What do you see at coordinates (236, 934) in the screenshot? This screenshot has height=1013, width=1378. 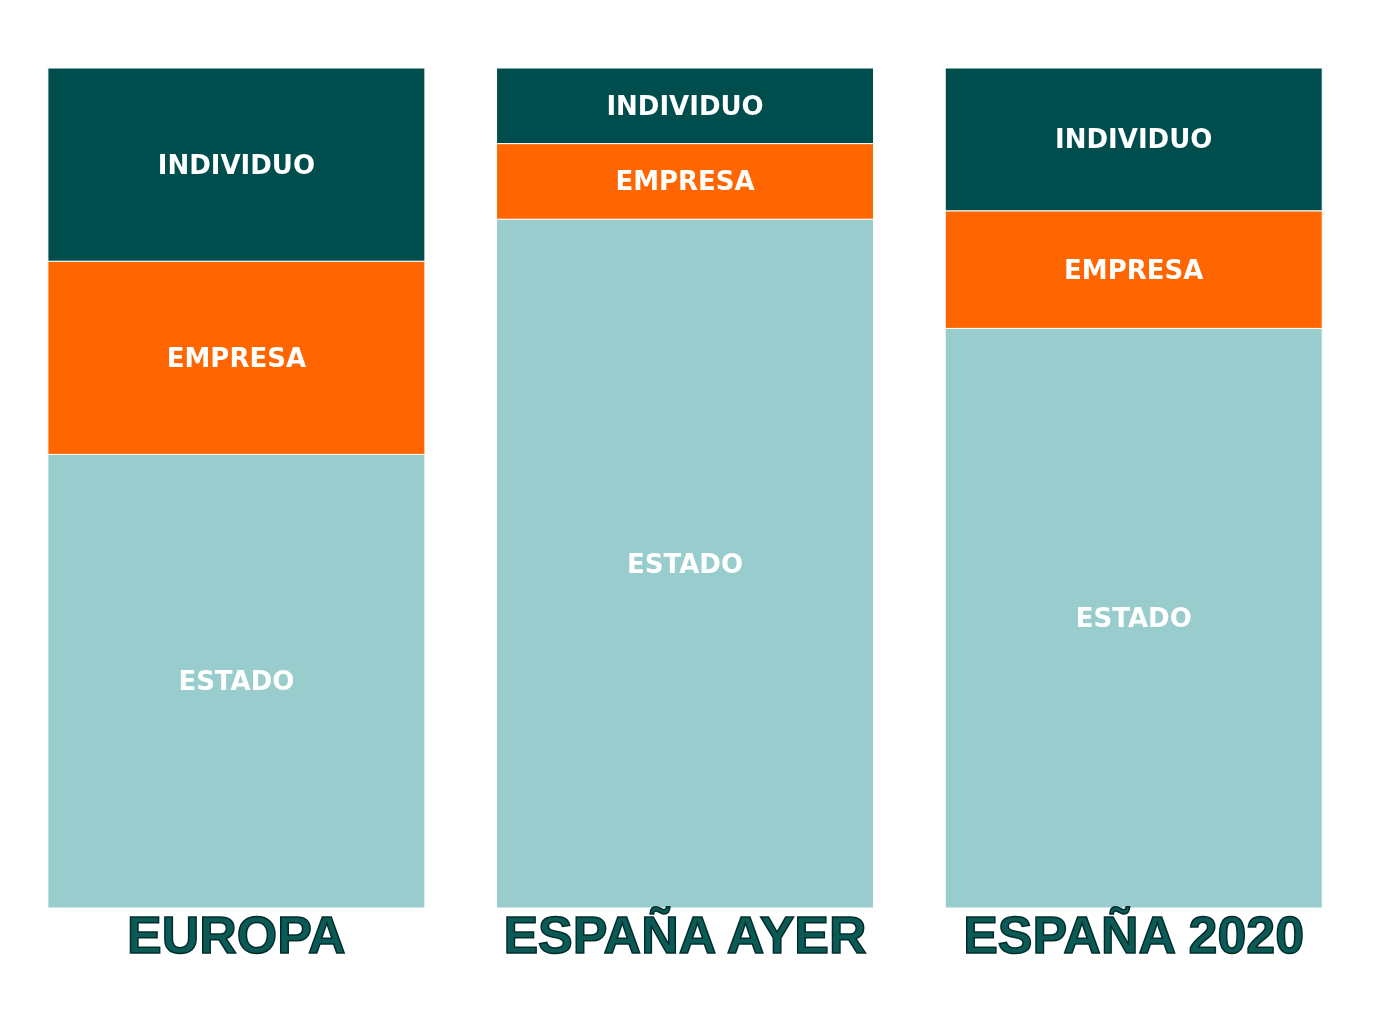 I see `x-tick-label: EUROPA` at bounding box center [236, 934].